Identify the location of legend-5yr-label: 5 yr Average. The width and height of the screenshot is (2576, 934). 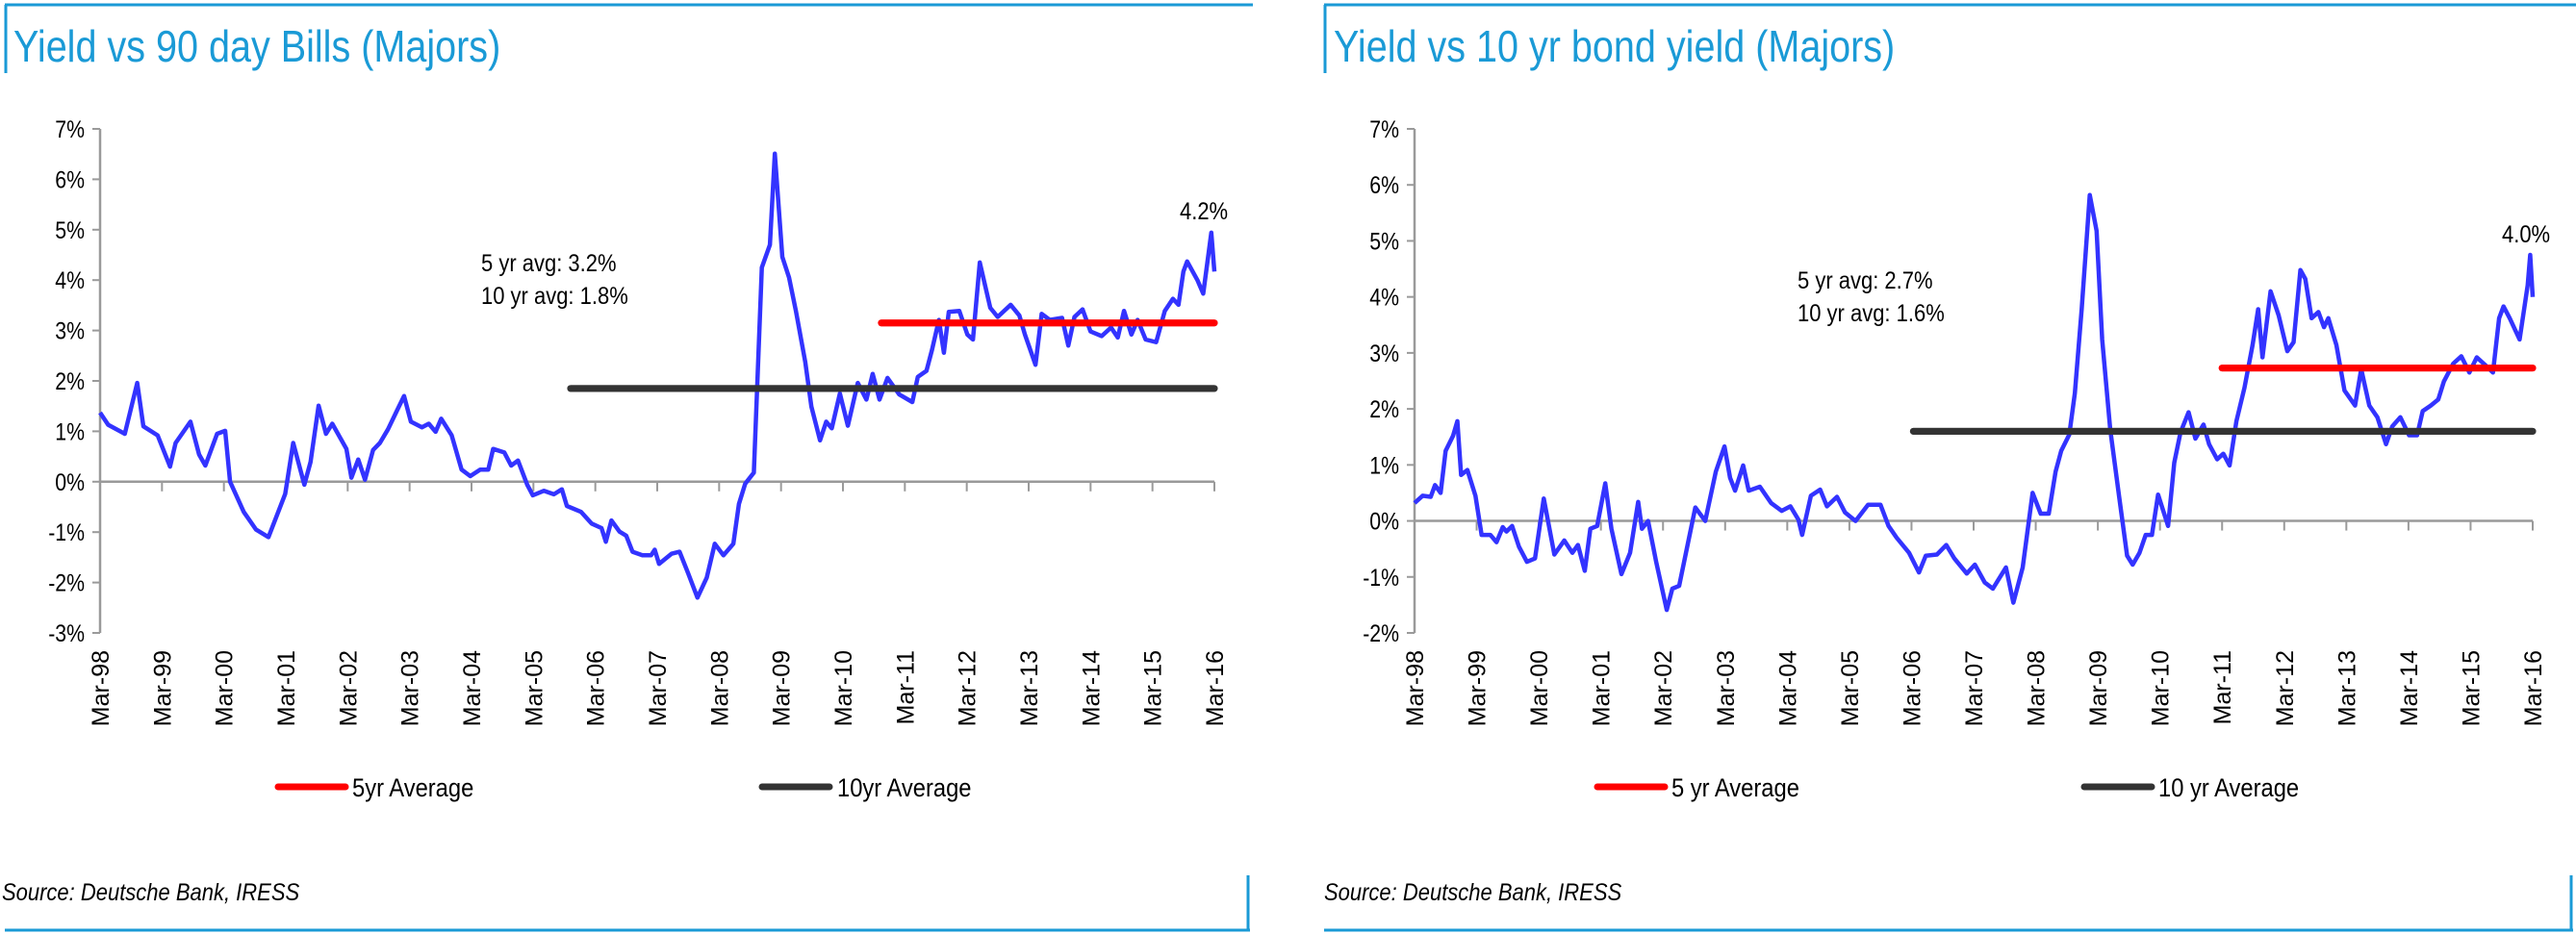
(1735, 788).